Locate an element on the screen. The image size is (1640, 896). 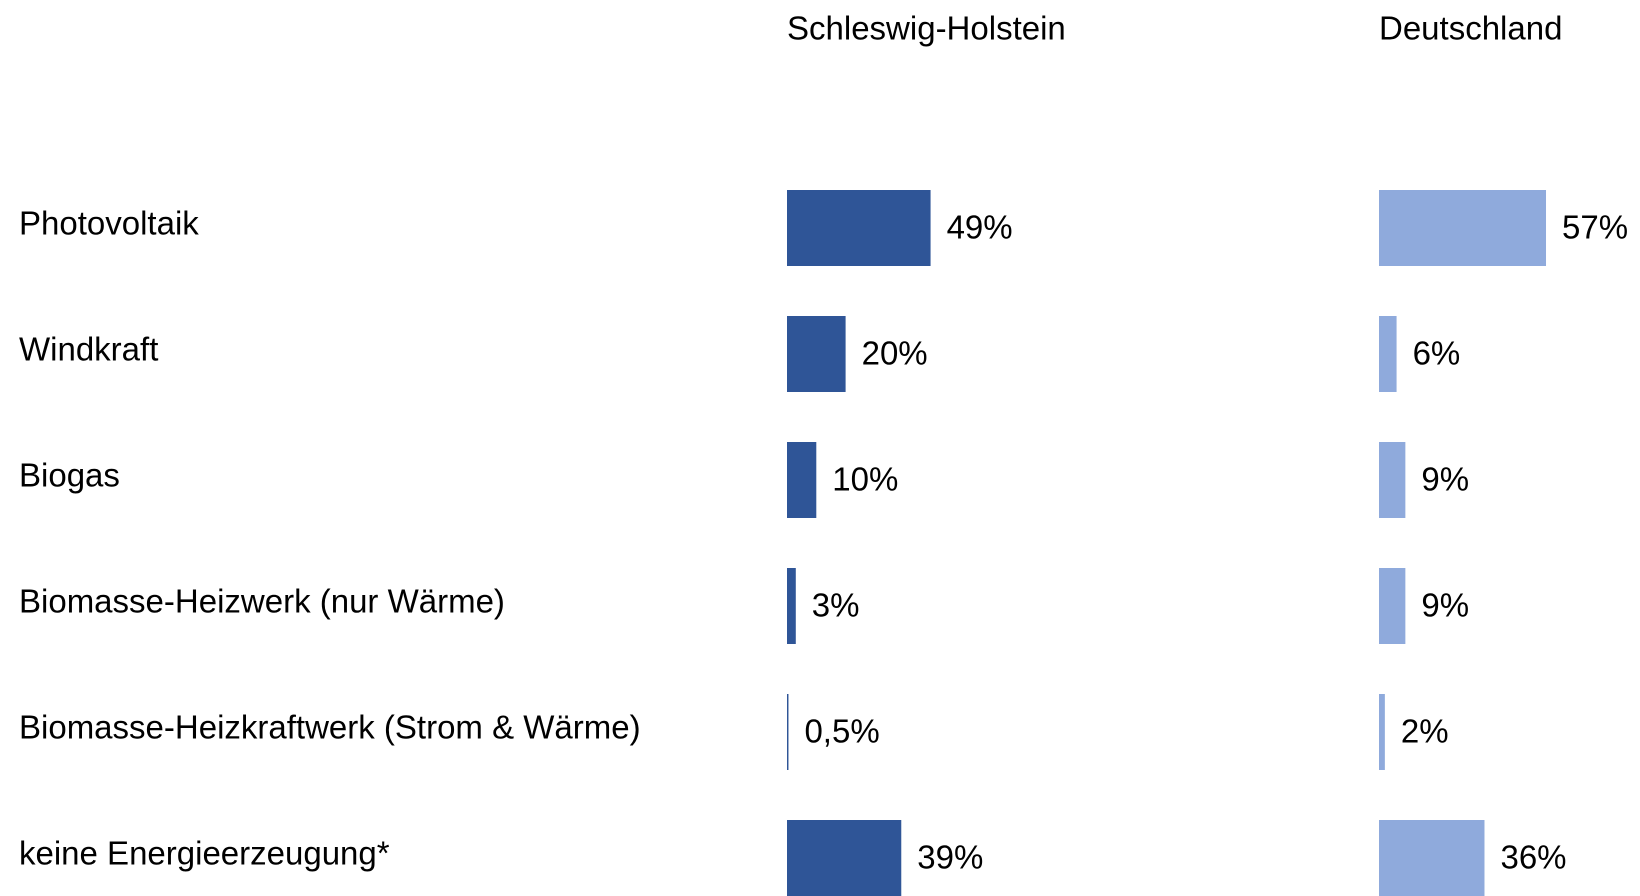
value-label: 36% is located at coordinates (1533, 857).